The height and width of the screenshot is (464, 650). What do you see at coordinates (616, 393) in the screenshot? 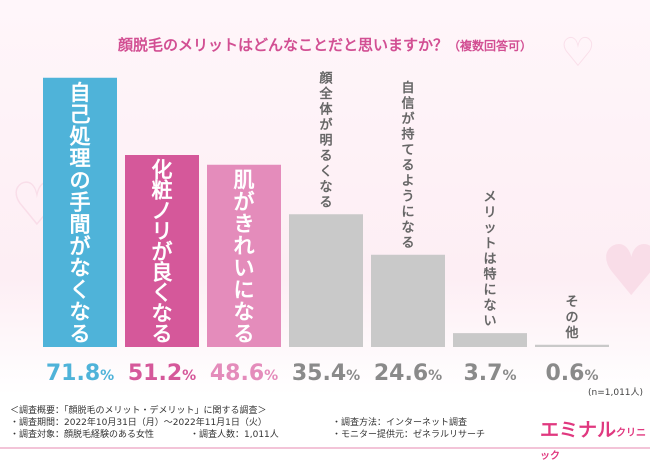
I see `sample-size: (n=1,011人)` at bounding box center [616, 393].